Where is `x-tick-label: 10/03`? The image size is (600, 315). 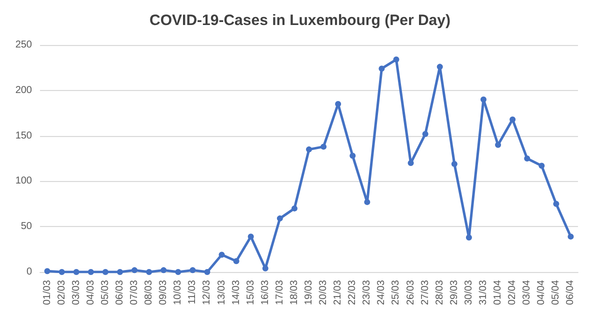 x-tick-label: 10/03 is located at coordinates (178, 293).